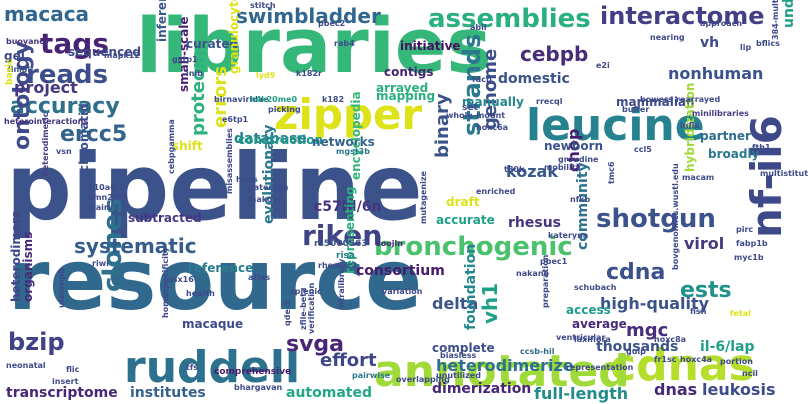 The height and width of the screenshot is (404, 808). What do you see at coordinates (696, 359) in the screenshot?
I see `word: hoxc4a` at bounding box center [696, 359].